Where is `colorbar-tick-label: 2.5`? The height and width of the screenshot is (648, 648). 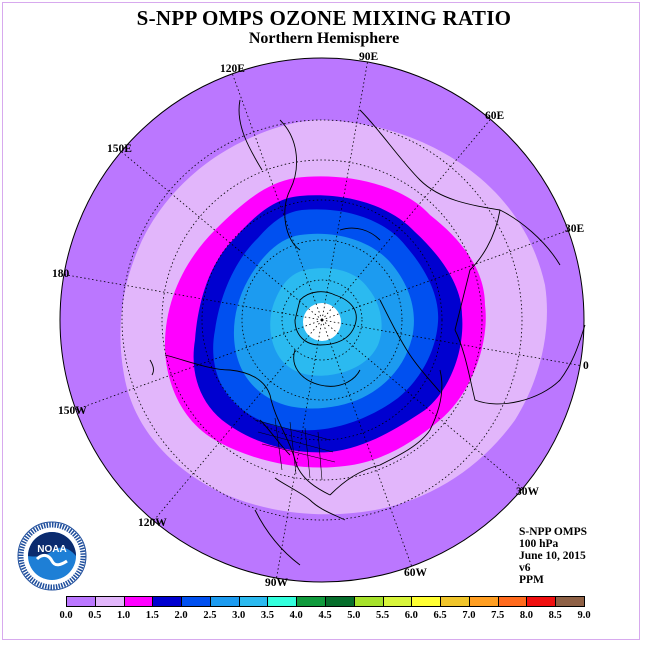
colorbar-tick-label: 2.5 is located at coordinates (210, 615).